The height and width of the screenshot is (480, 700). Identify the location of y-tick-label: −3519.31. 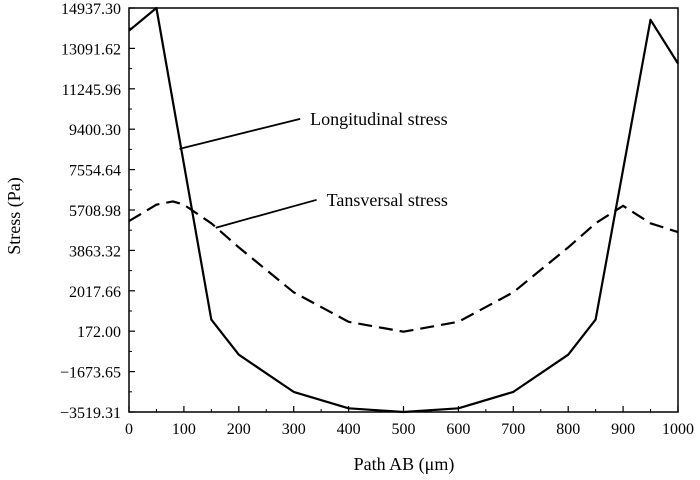
(90, 413).